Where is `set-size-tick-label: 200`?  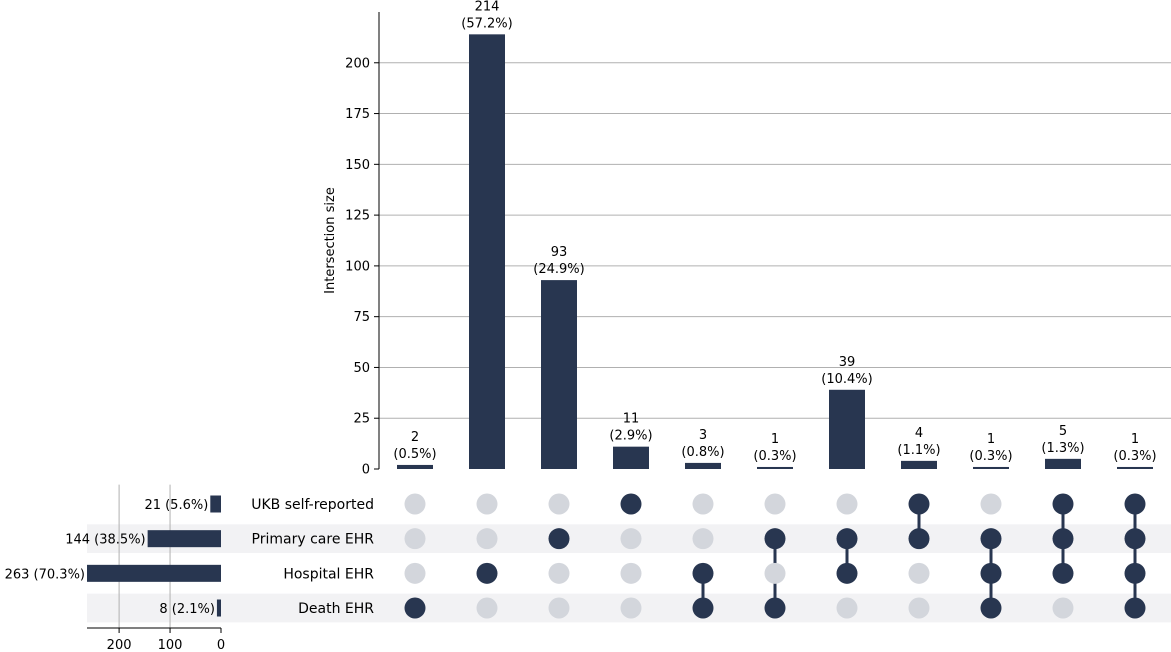 set-size-tick-label: 200 is located at coordinates (119, 645).